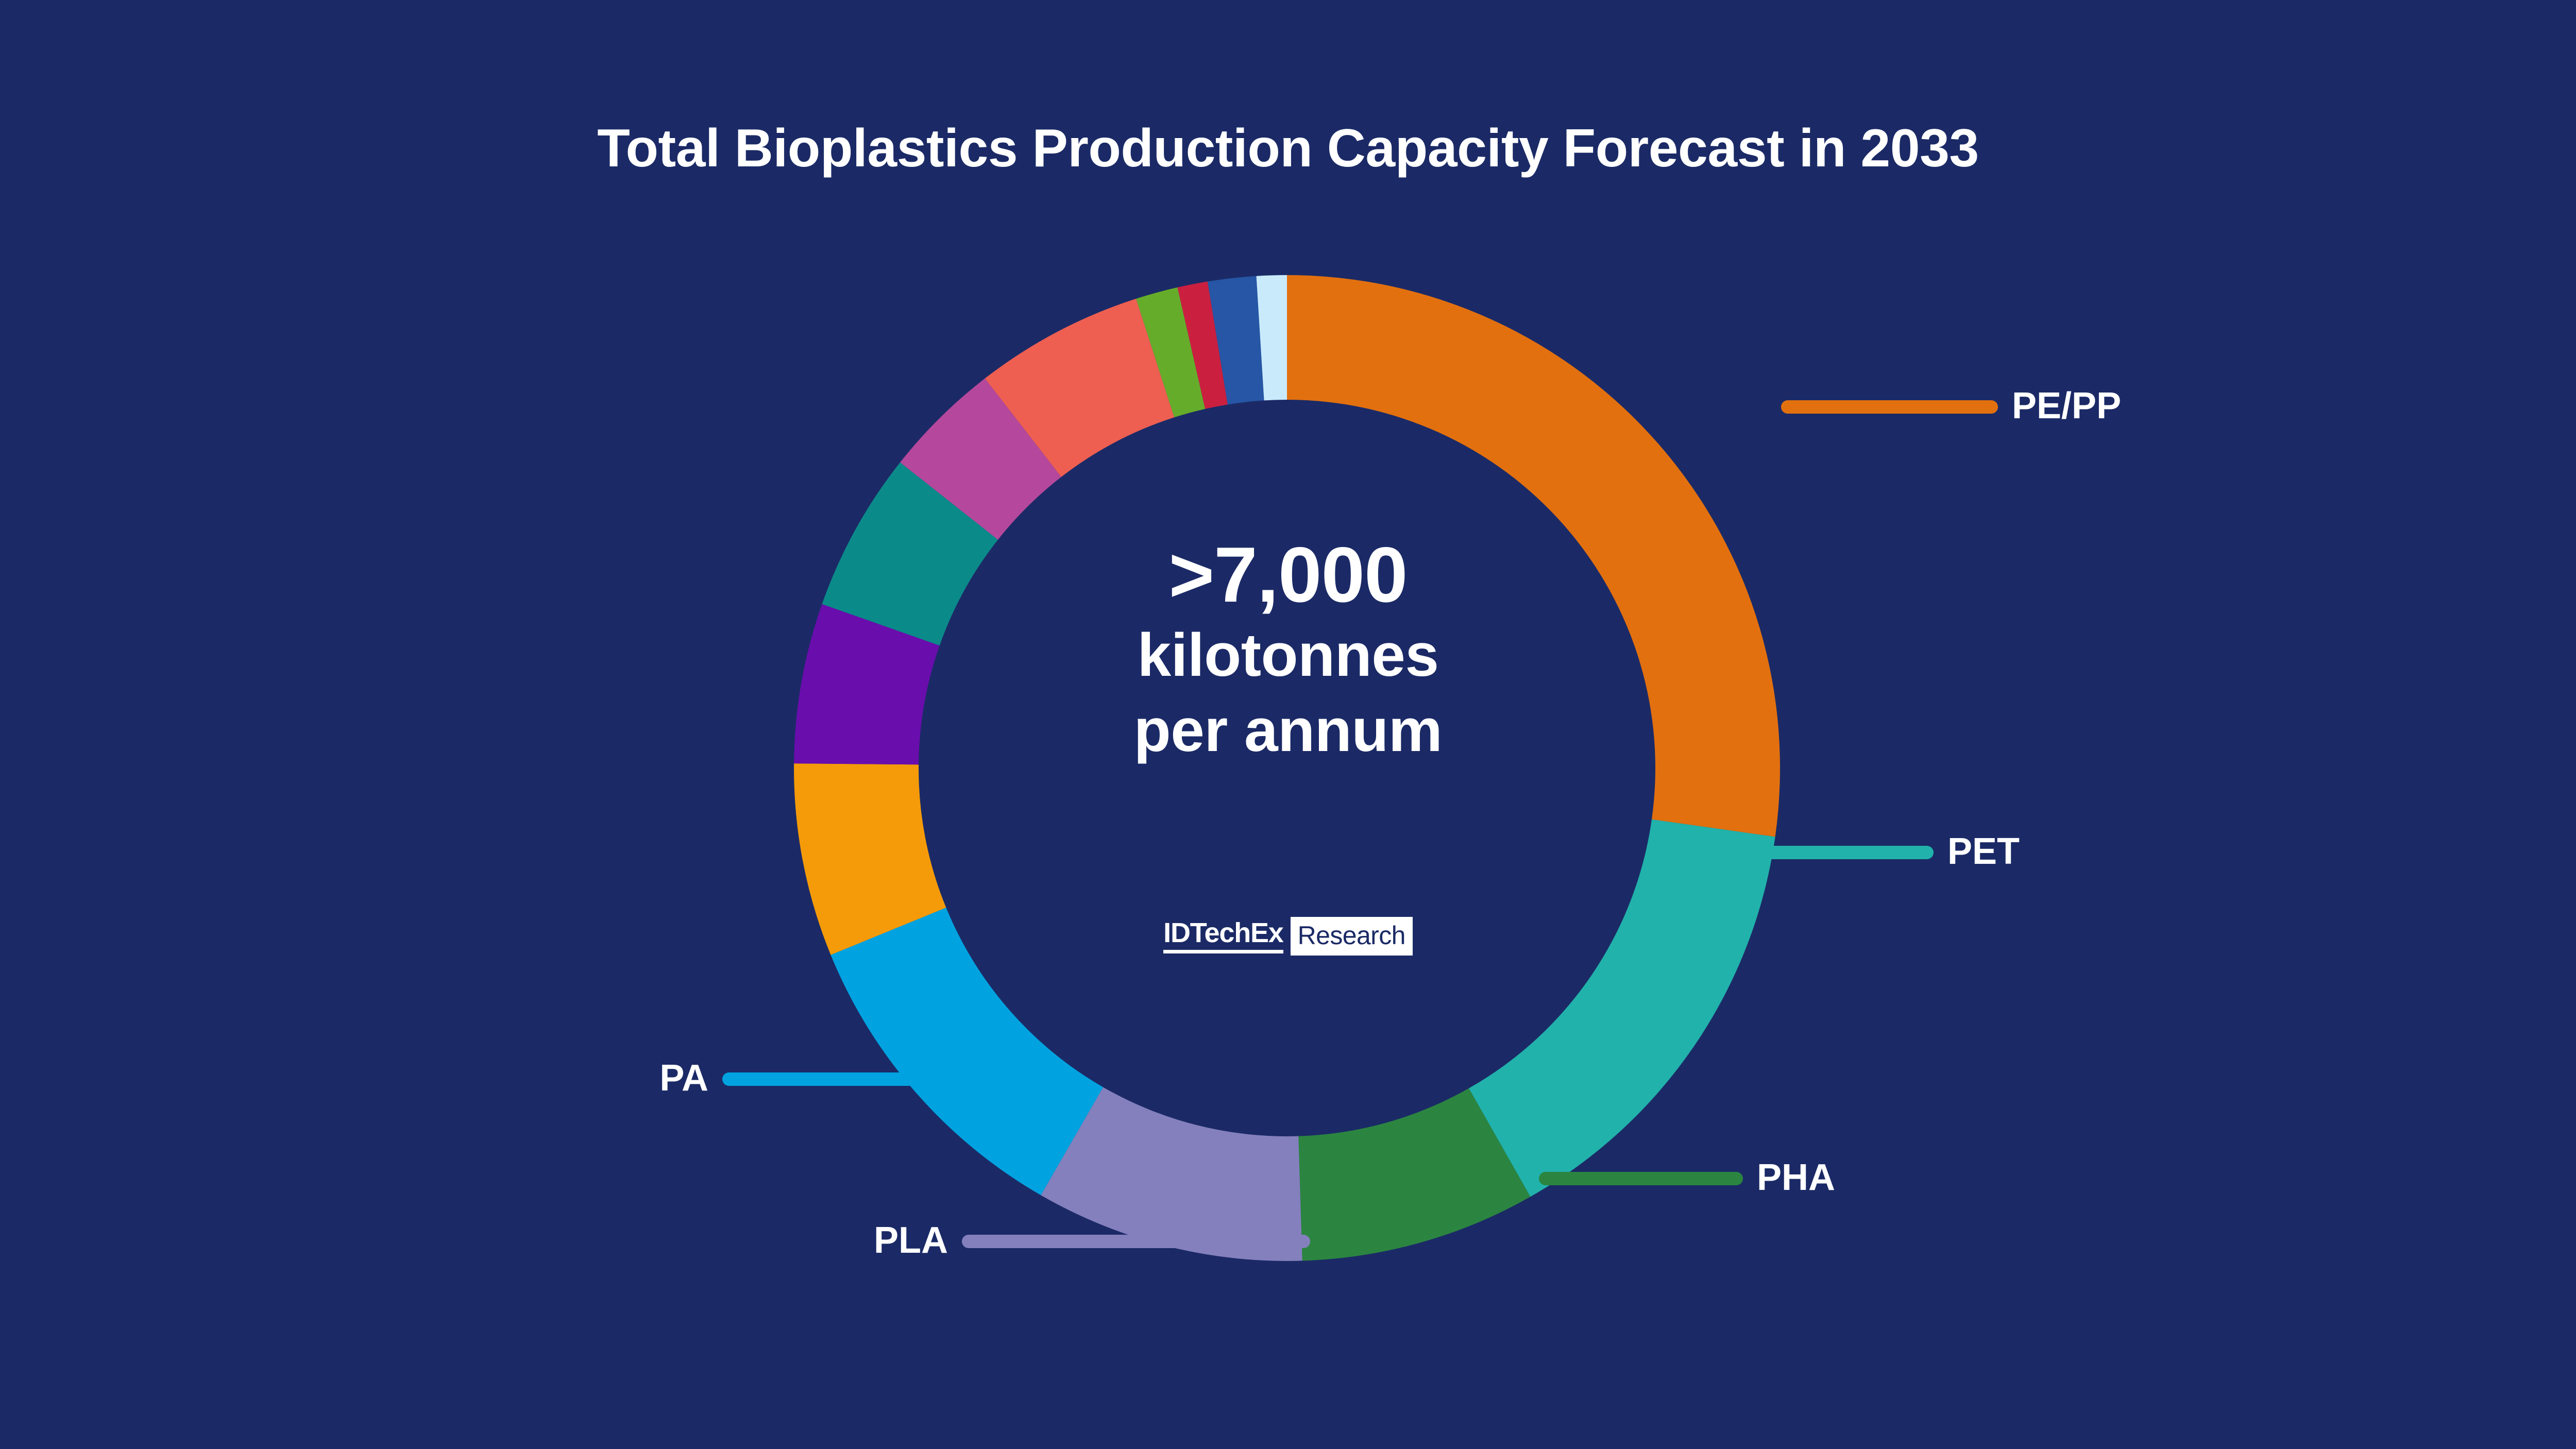 This screenshot has width=2576, height=1449. I want to click on logo-research-badge: Research, so click(1351, 936).